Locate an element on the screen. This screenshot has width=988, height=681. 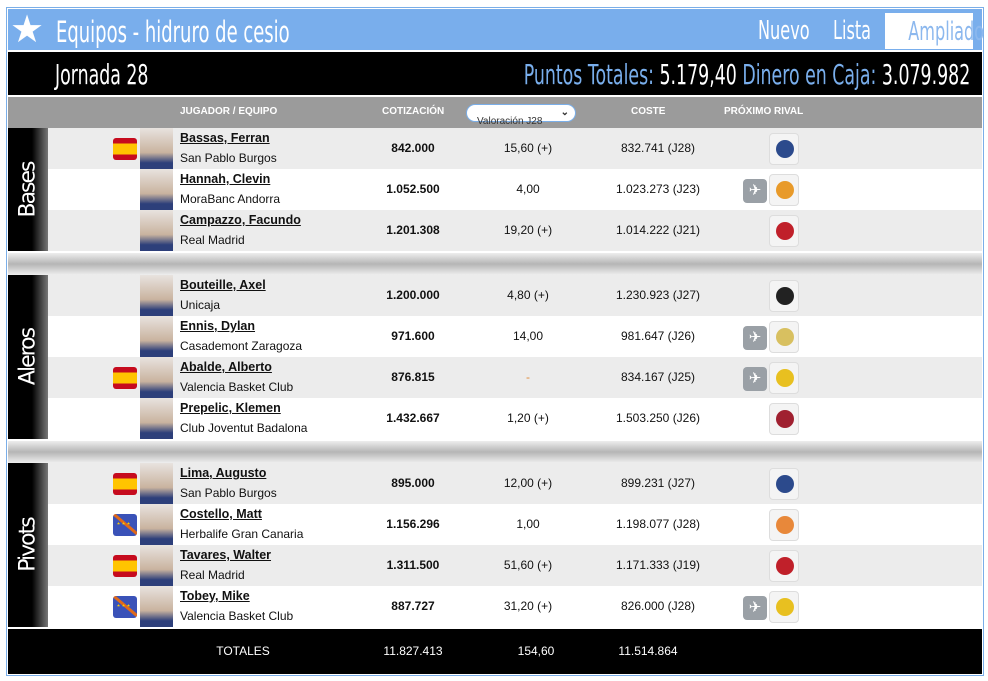
col-cotizacion: COTIZACIÓN is located at coordinates (413, 111).